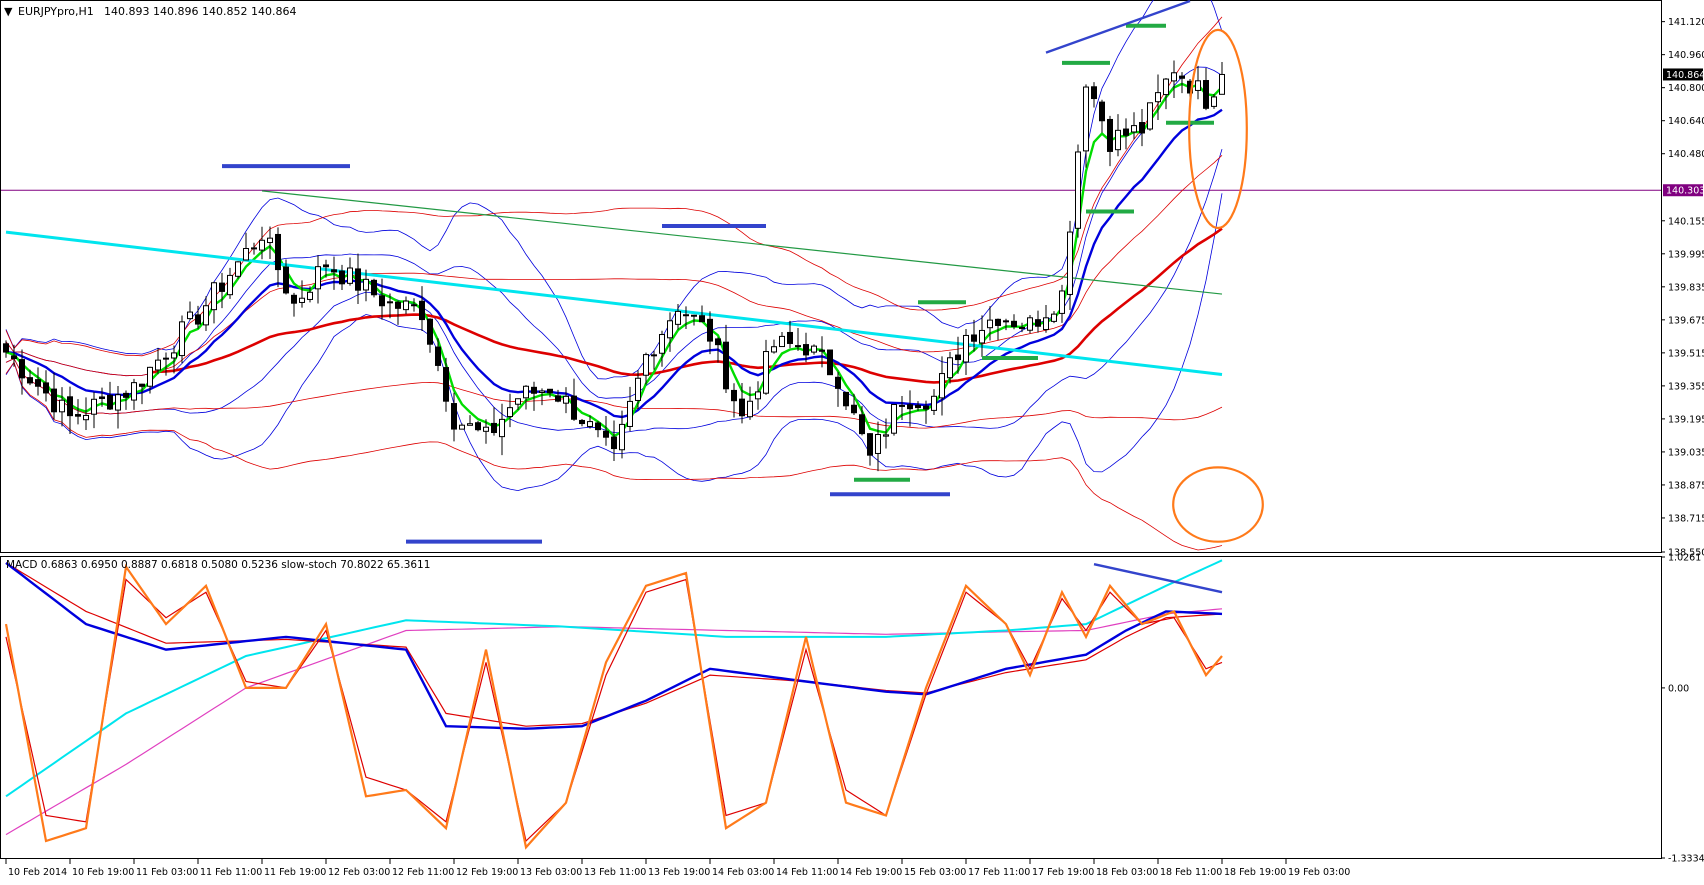 The image size is (1704, 885). What do you see at coordinates (614, 303) in the screenshot?
I see `trendline-cyan` at bounding box center [614, 303].